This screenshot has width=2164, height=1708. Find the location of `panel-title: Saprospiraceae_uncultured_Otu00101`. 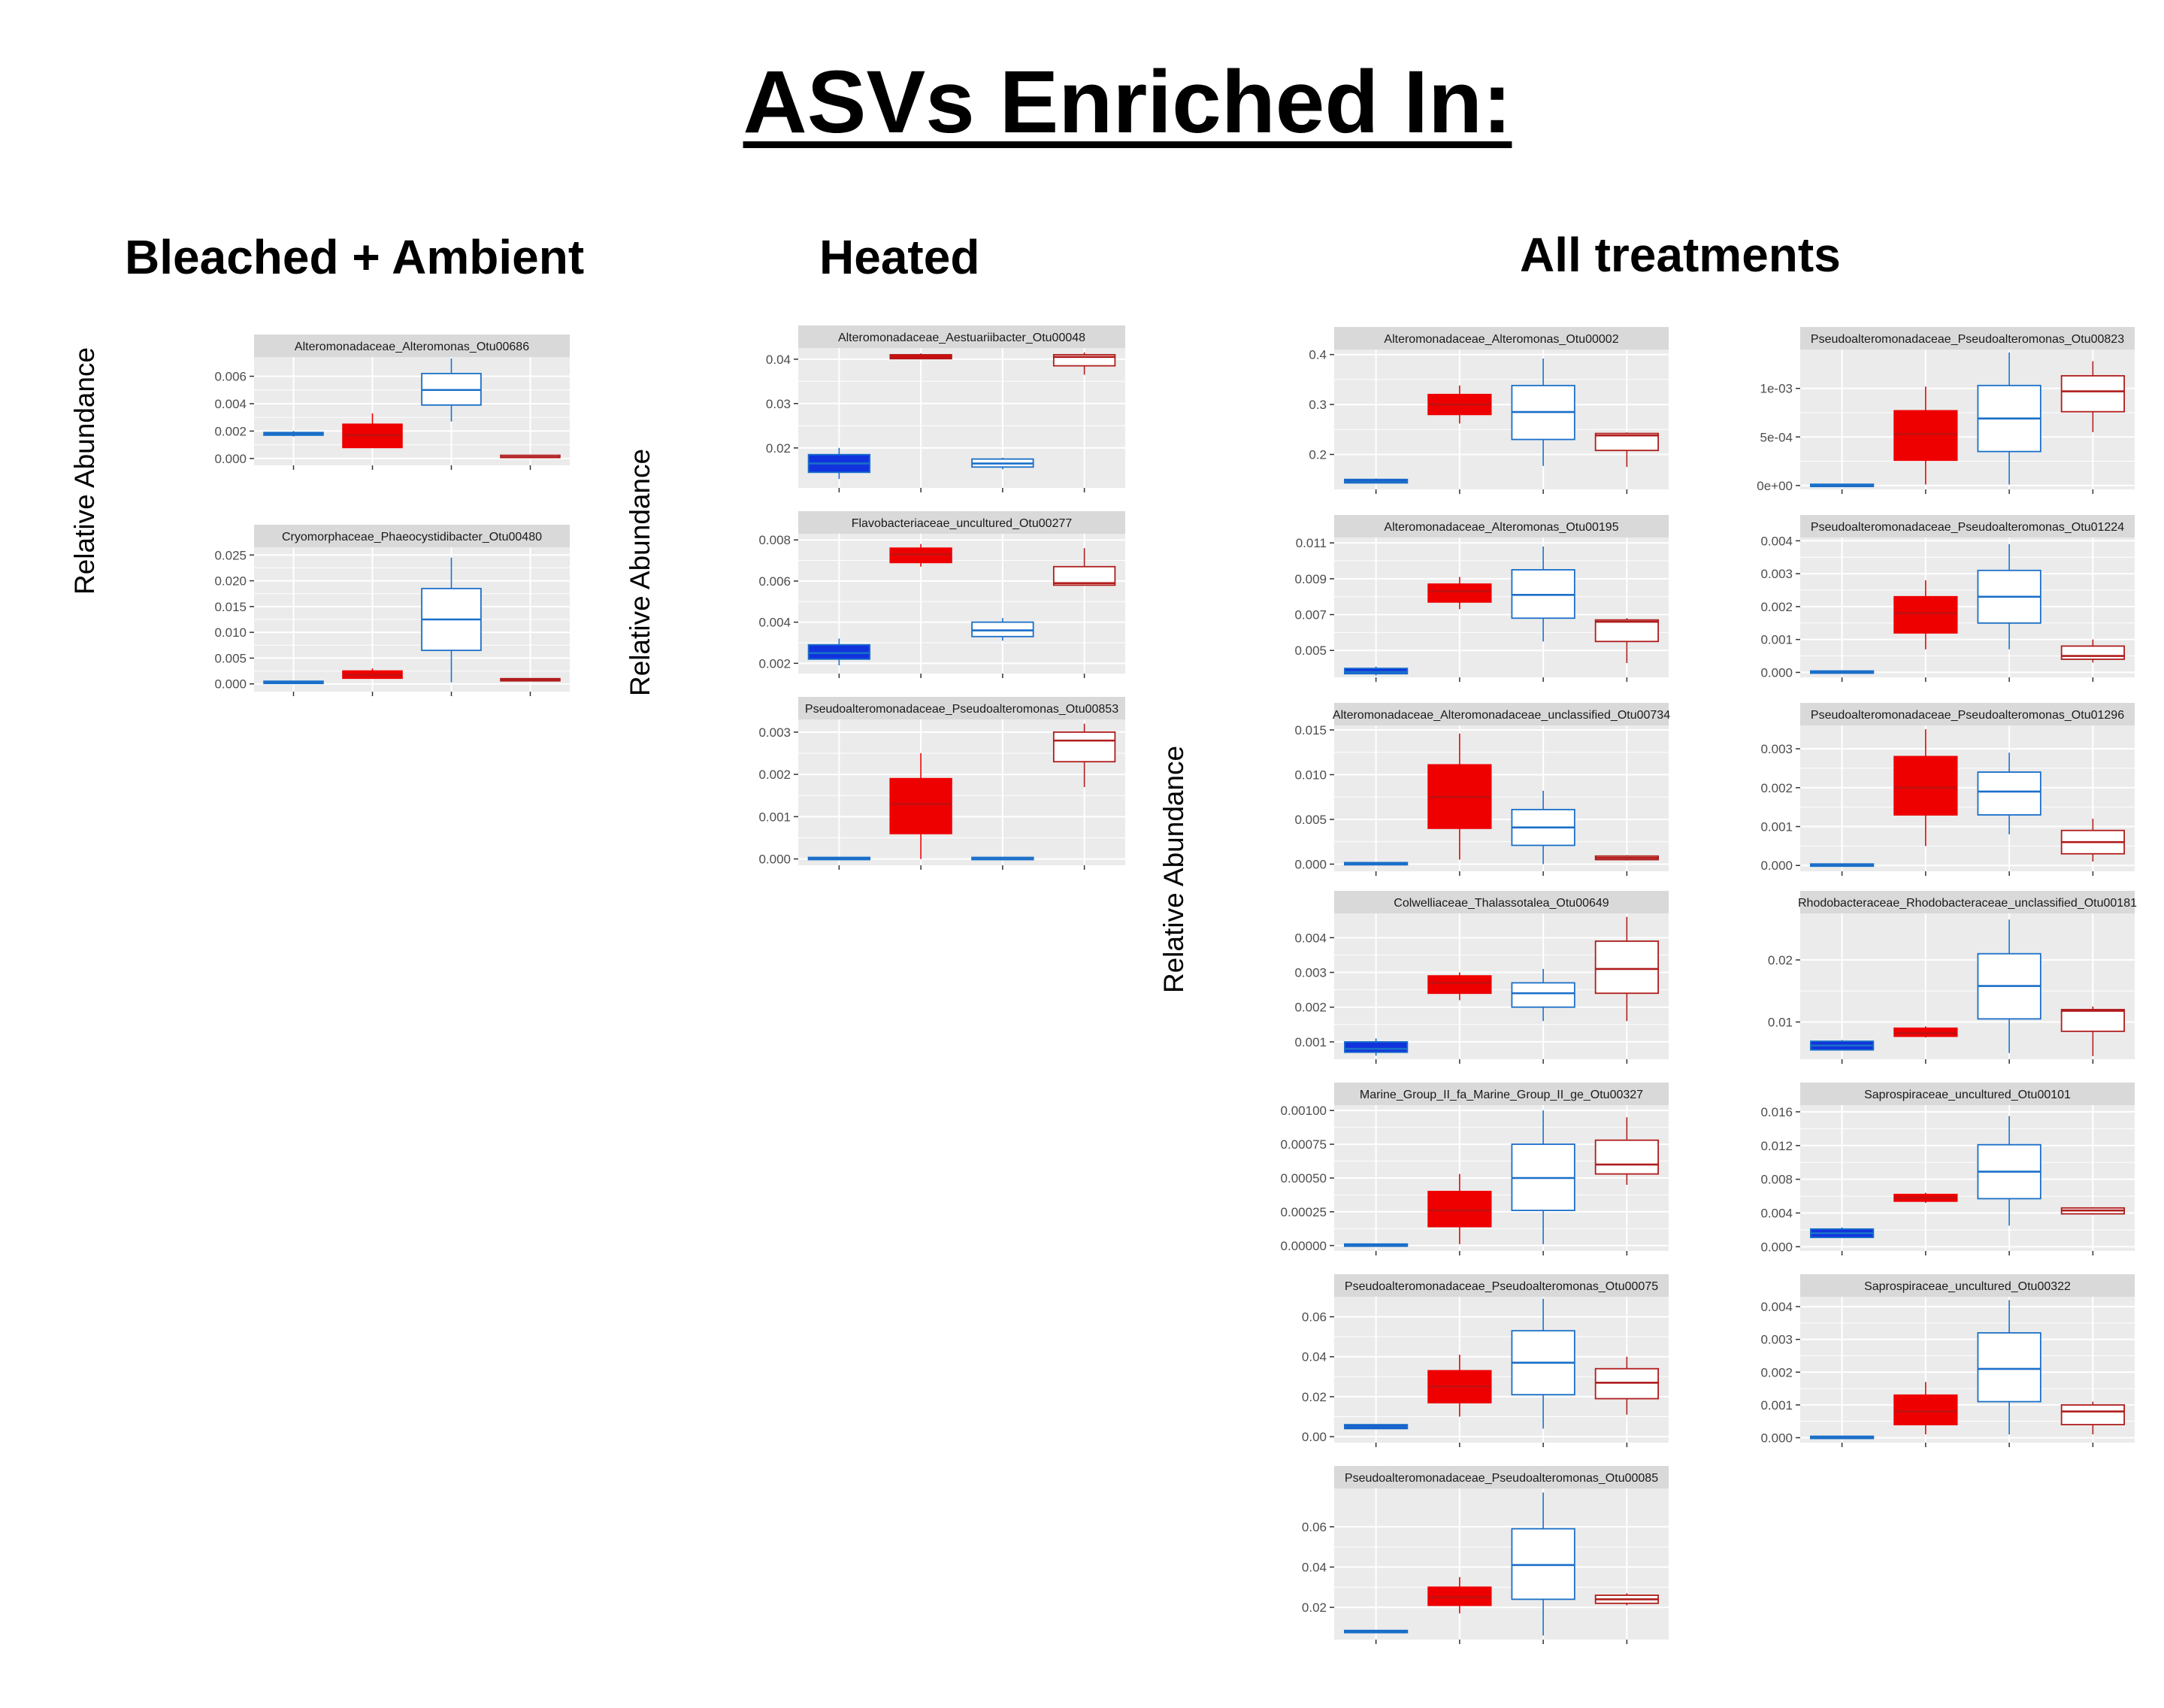

panel-title: Saprospiraceae_uncultured_Otu00101 is located at coordinates (1967, 1095).